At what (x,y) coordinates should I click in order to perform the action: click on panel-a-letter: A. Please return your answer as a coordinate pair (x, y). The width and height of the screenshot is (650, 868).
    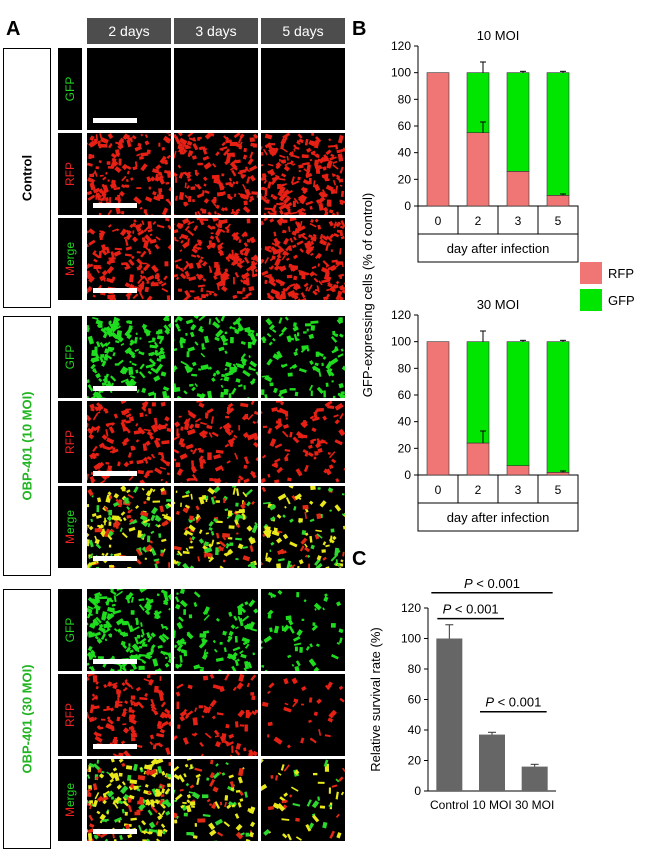
    Looking at the image, I should click on (13, 29).